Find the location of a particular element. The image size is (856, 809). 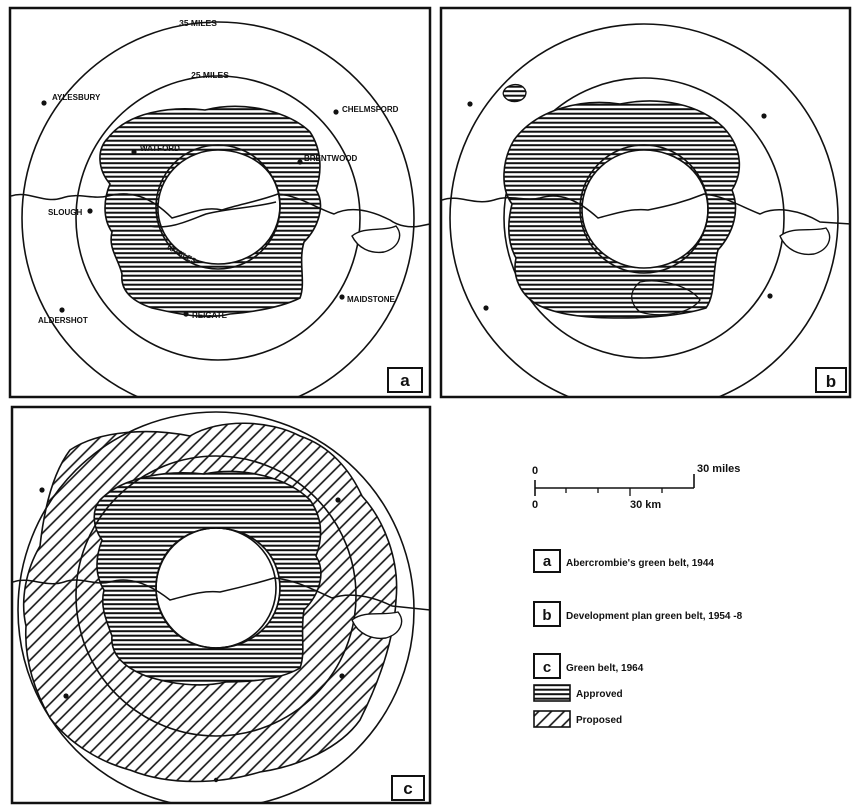

panel-c-badge-label: c is located at coordinates (407, 788).